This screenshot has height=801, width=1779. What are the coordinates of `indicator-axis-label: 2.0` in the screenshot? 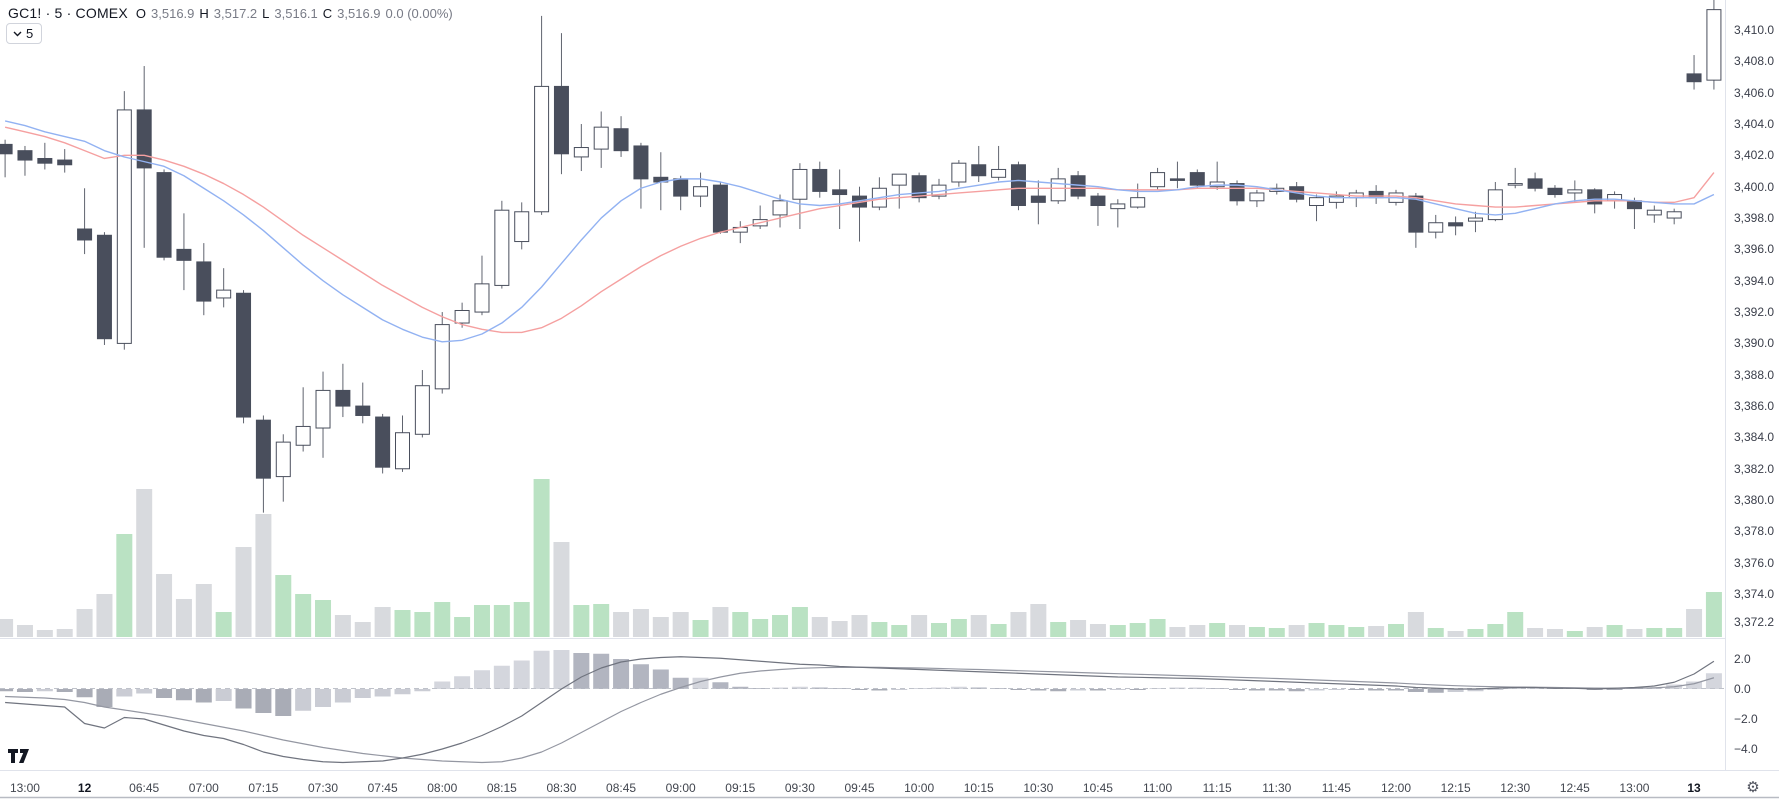 It's located at (1742, 659).